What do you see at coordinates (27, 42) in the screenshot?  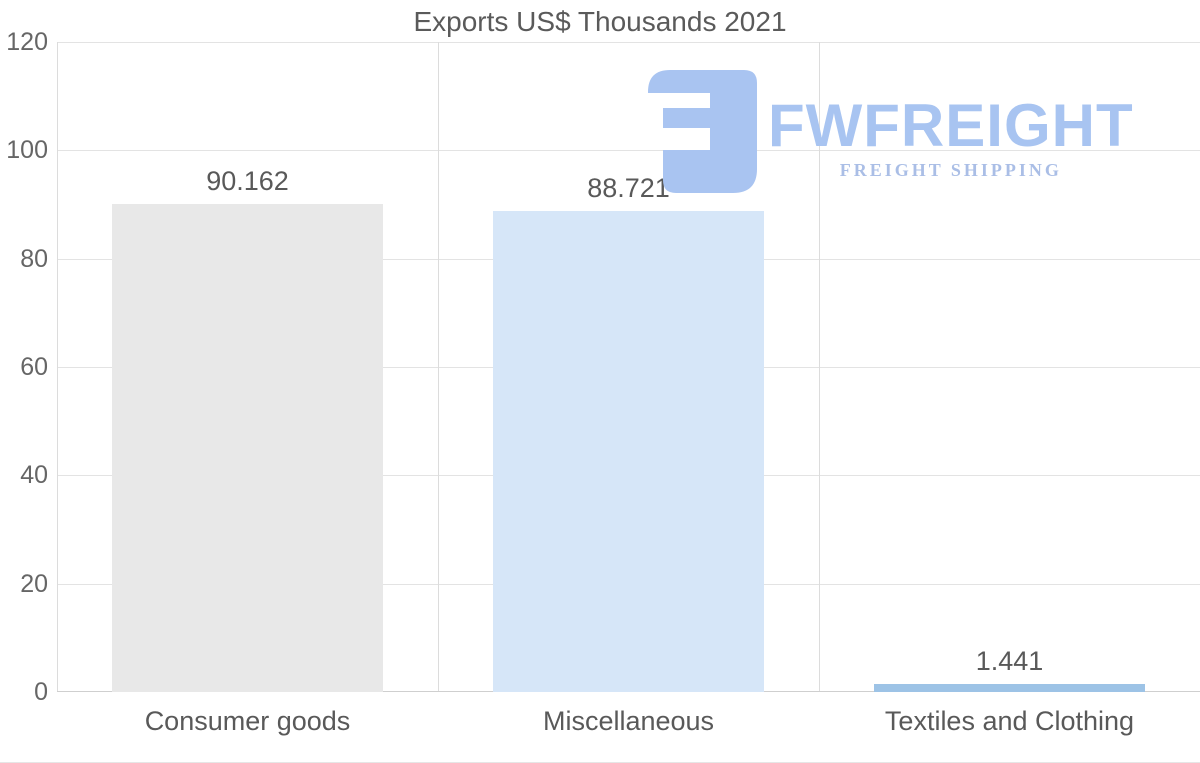 I see `y-tick-label-120: 120` at bounding box center [27, 42].